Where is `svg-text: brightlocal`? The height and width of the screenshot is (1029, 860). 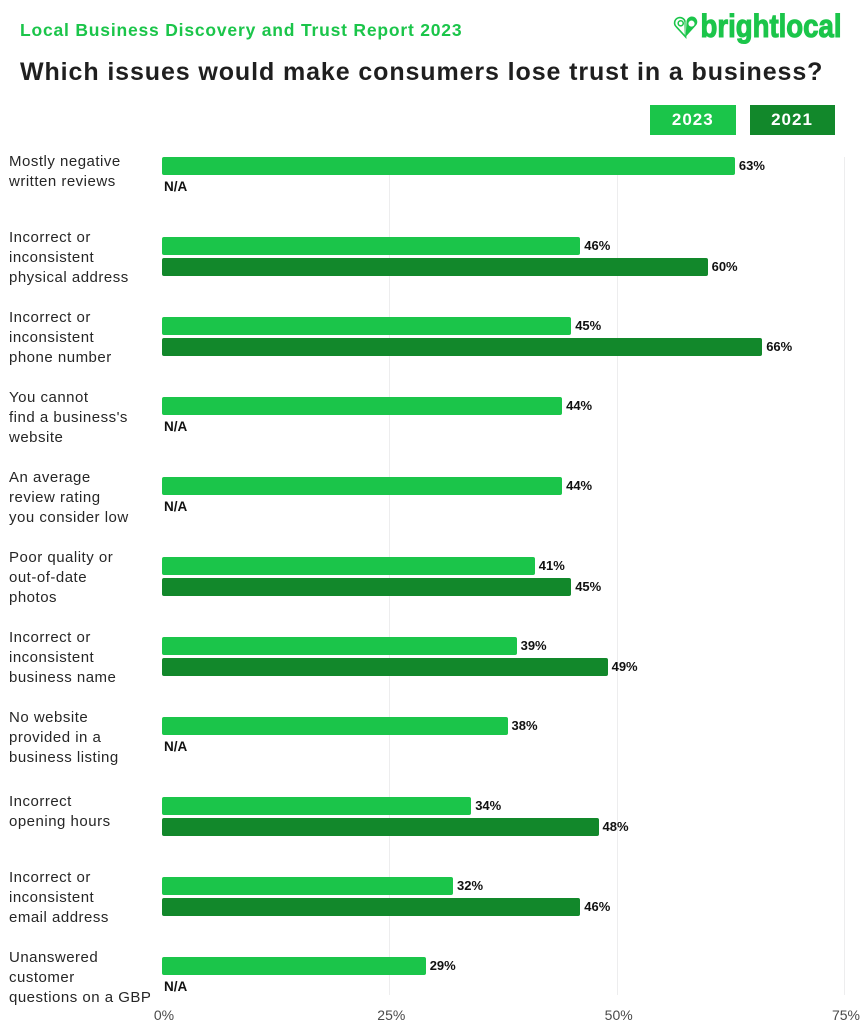
svg-text: brightlocal is located at coordinates (770, 26).